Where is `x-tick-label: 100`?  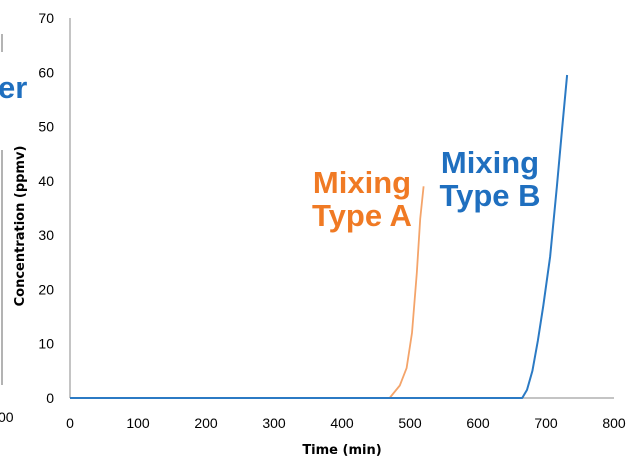 x-tick-label: 100 is located at coordinates (138, 423).